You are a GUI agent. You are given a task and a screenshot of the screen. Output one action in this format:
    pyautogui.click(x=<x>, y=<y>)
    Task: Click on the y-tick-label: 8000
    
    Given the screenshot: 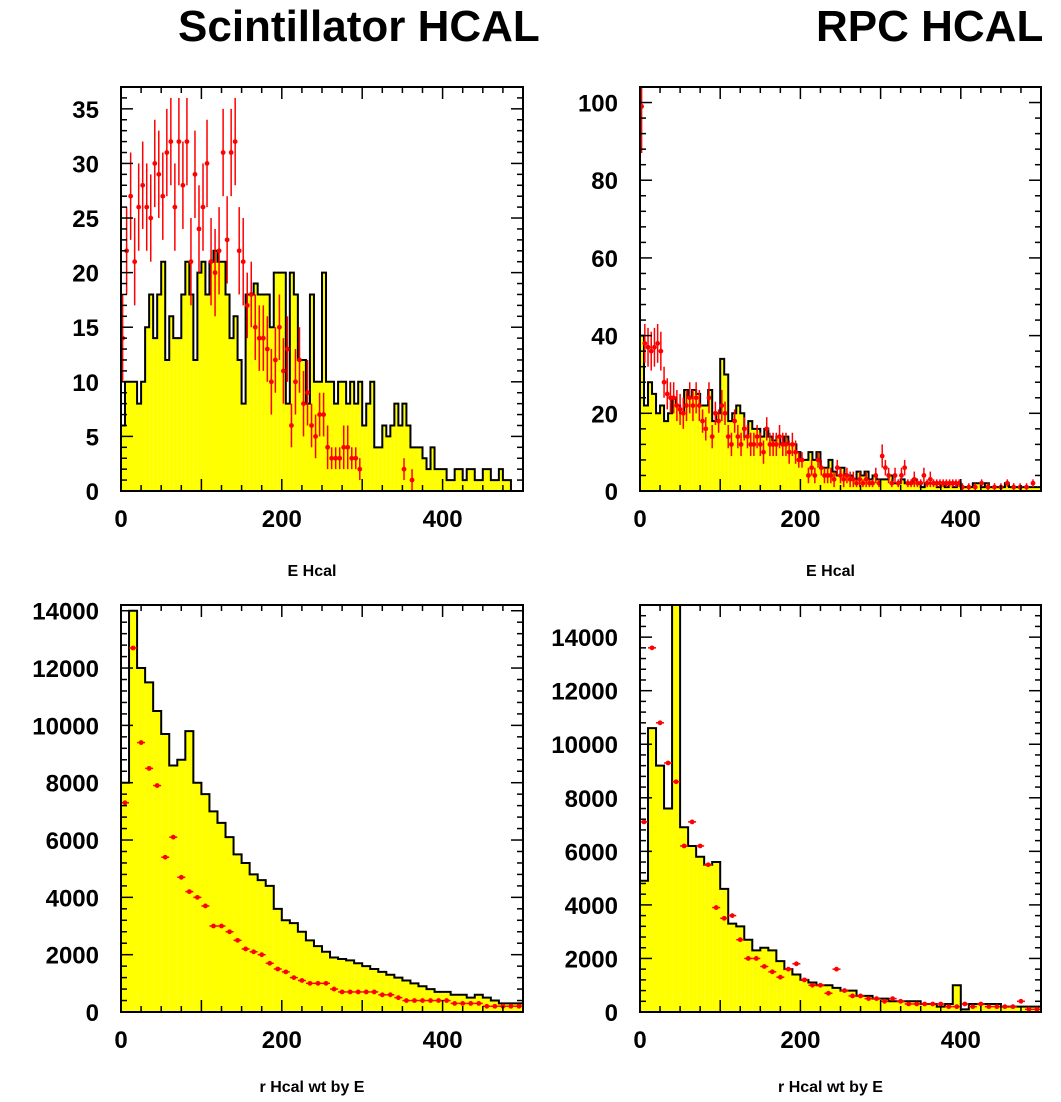 What is the action you would take?
    pyautogui.click(x=591, y=799)
    